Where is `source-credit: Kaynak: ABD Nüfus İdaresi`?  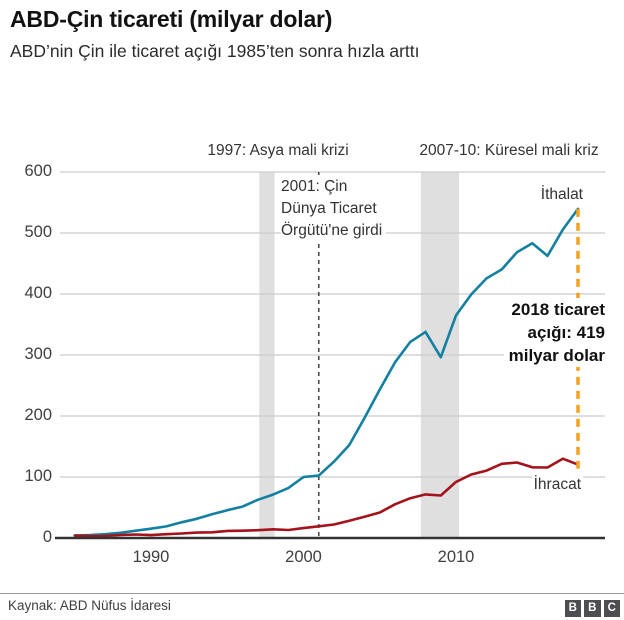
source-credit: Kaynak: ABD Nüfus İdaresi is located at coordinates (89, 605).